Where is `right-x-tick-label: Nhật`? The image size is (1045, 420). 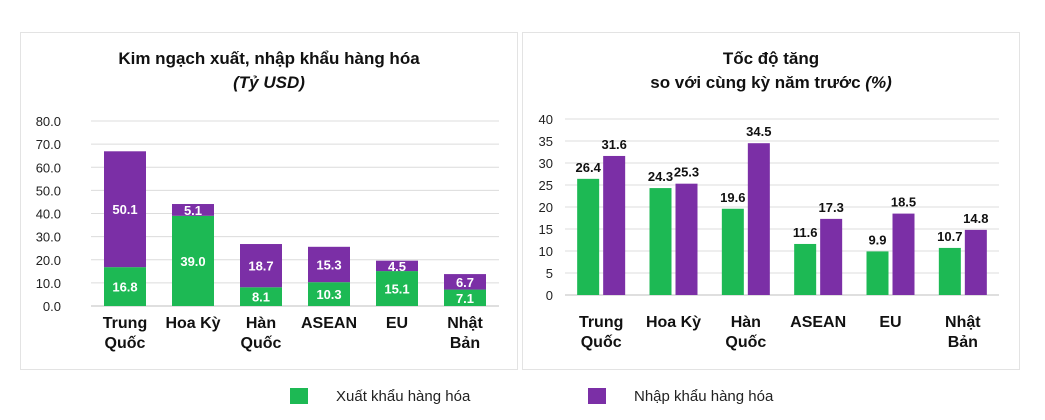
right-x-tick-label: Nhật is located at coordinates (963, 322).